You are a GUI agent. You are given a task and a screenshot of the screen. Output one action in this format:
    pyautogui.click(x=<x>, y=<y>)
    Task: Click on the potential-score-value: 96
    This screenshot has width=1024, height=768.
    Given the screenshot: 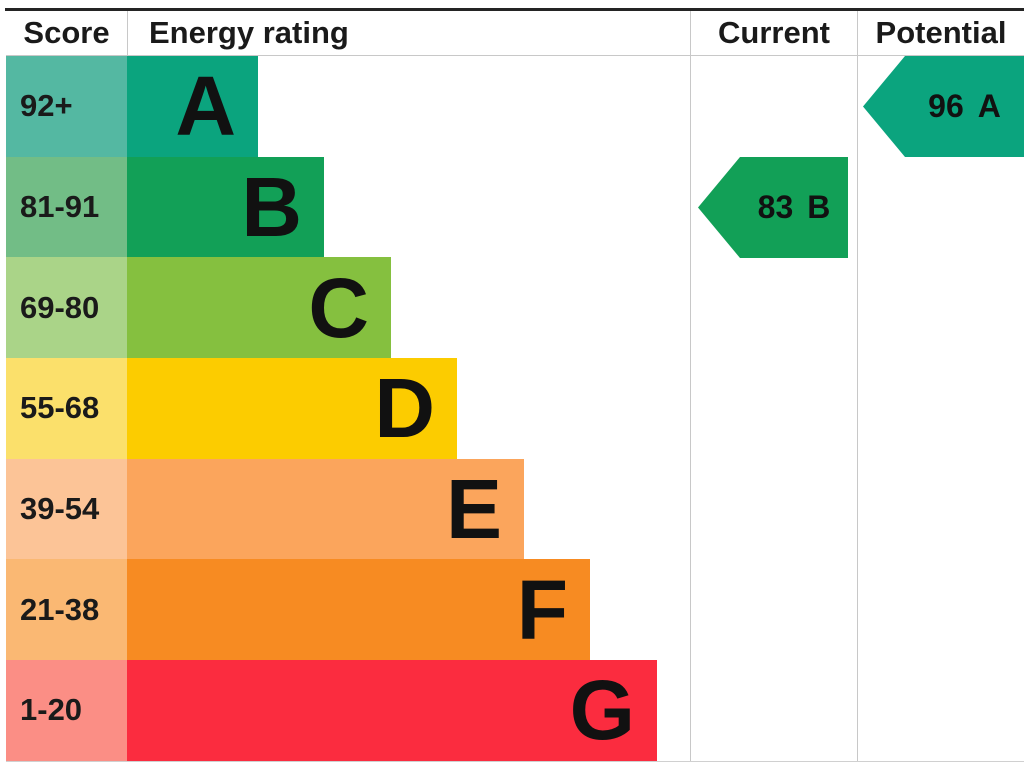 What is the action you would take?
    pyautogui.click(x=946, y=106)
    